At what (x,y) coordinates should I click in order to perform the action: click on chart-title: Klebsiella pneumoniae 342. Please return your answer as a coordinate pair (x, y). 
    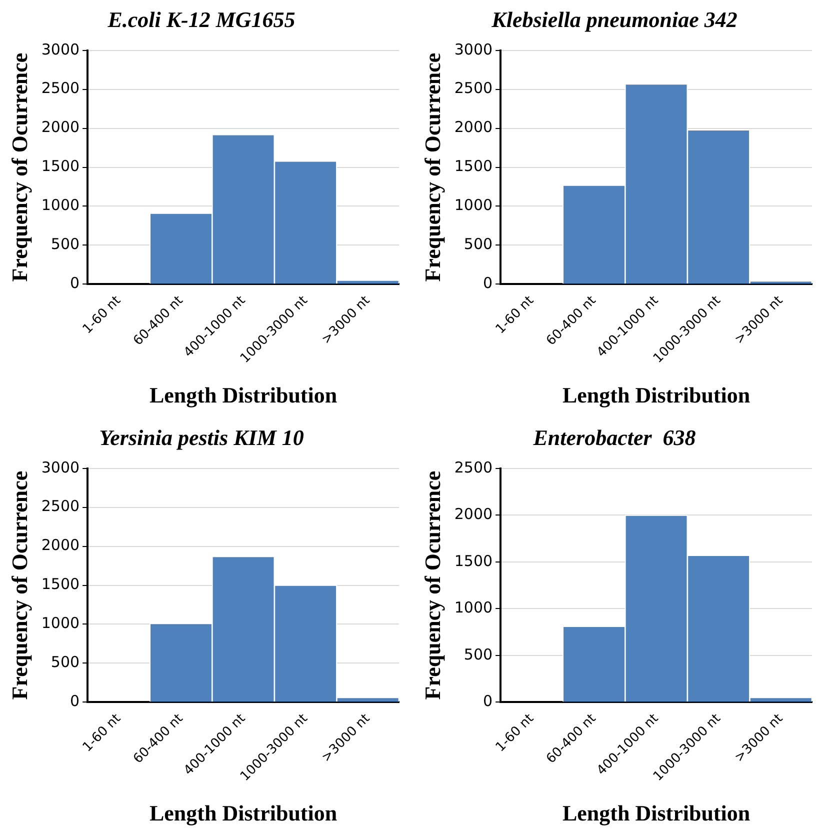
    Looking at the image, I should click on (614, 19).